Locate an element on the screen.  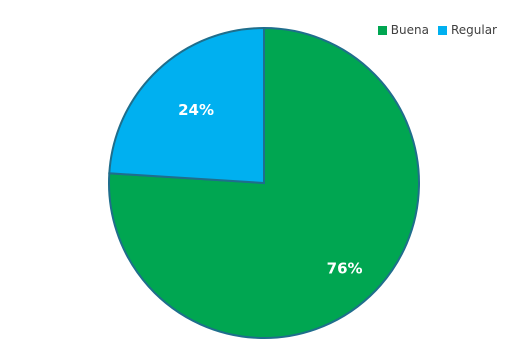
pie-slice-regular is located at coordinates (186, 105).